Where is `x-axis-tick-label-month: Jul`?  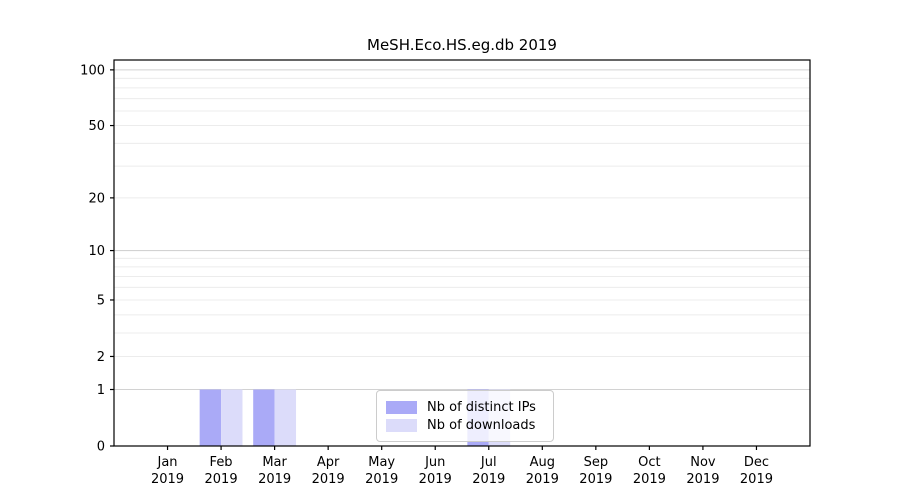
x-axis-tick-label-month: Jul is located at coordinates (488, 462).